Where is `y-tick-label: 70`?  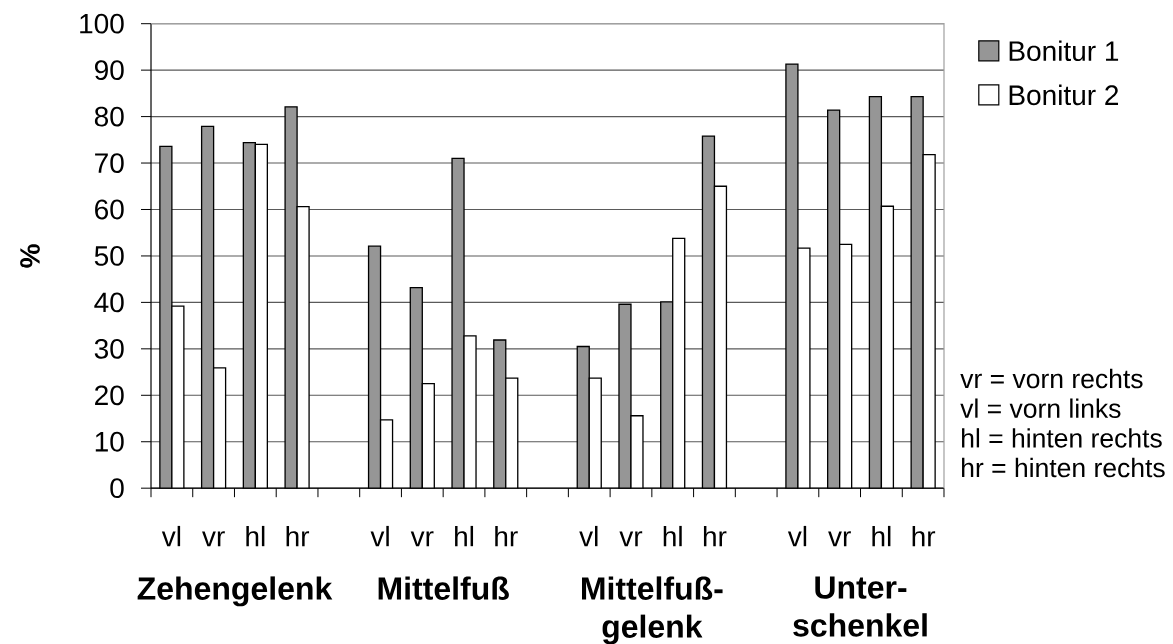
y-tick-label: 70 is located at coordinates (109, 163).